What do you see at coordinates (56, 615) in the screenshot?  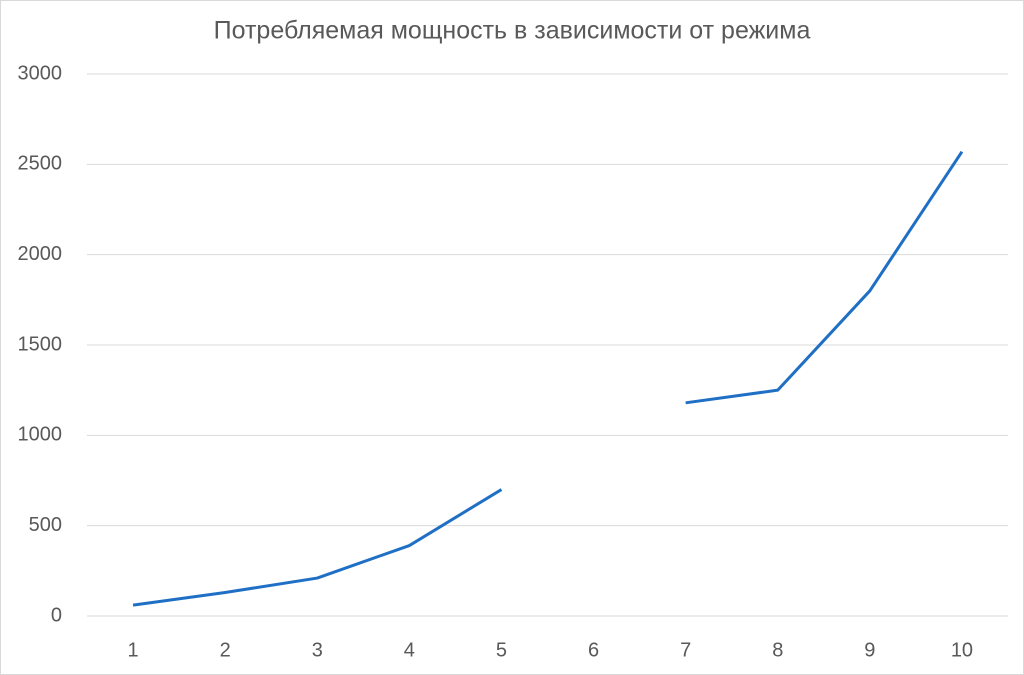 I see `y-tick-label: 0` at bounding box center [56, 615].